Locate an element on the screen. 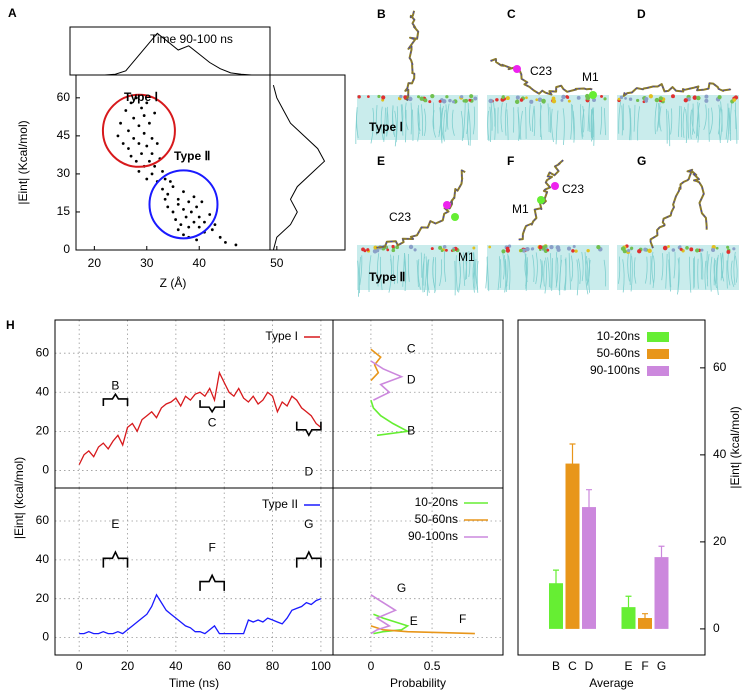 Image resolution: width=744 pixels, height=692 pixels. residue-marker is located at coordinates (455, 217).